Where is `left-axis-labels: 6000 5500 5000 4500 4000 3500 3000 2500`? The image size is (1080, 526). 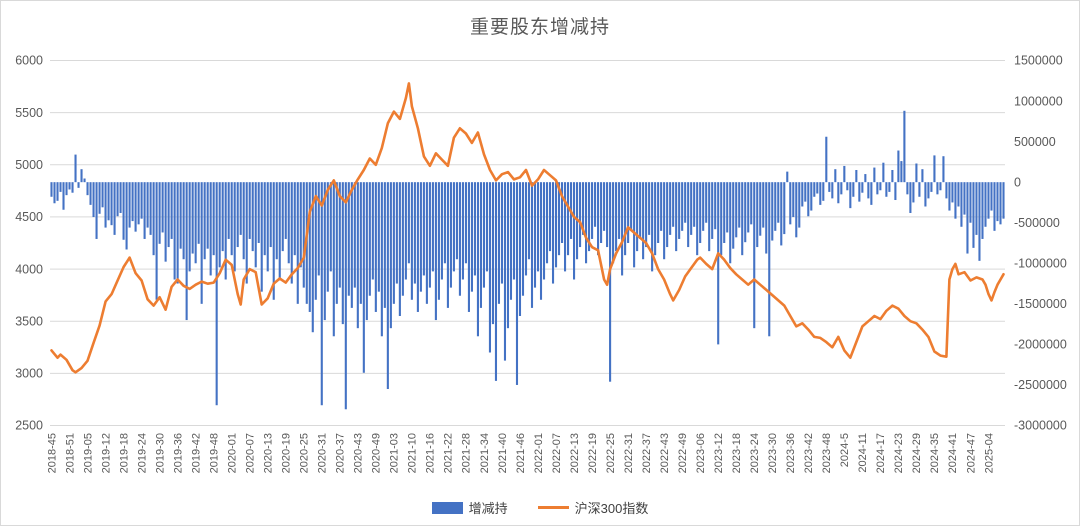 left-axis-labels: 6000 5500 5000 4500 4000 3500 3000 2500 is located at coordinates (29, 243).